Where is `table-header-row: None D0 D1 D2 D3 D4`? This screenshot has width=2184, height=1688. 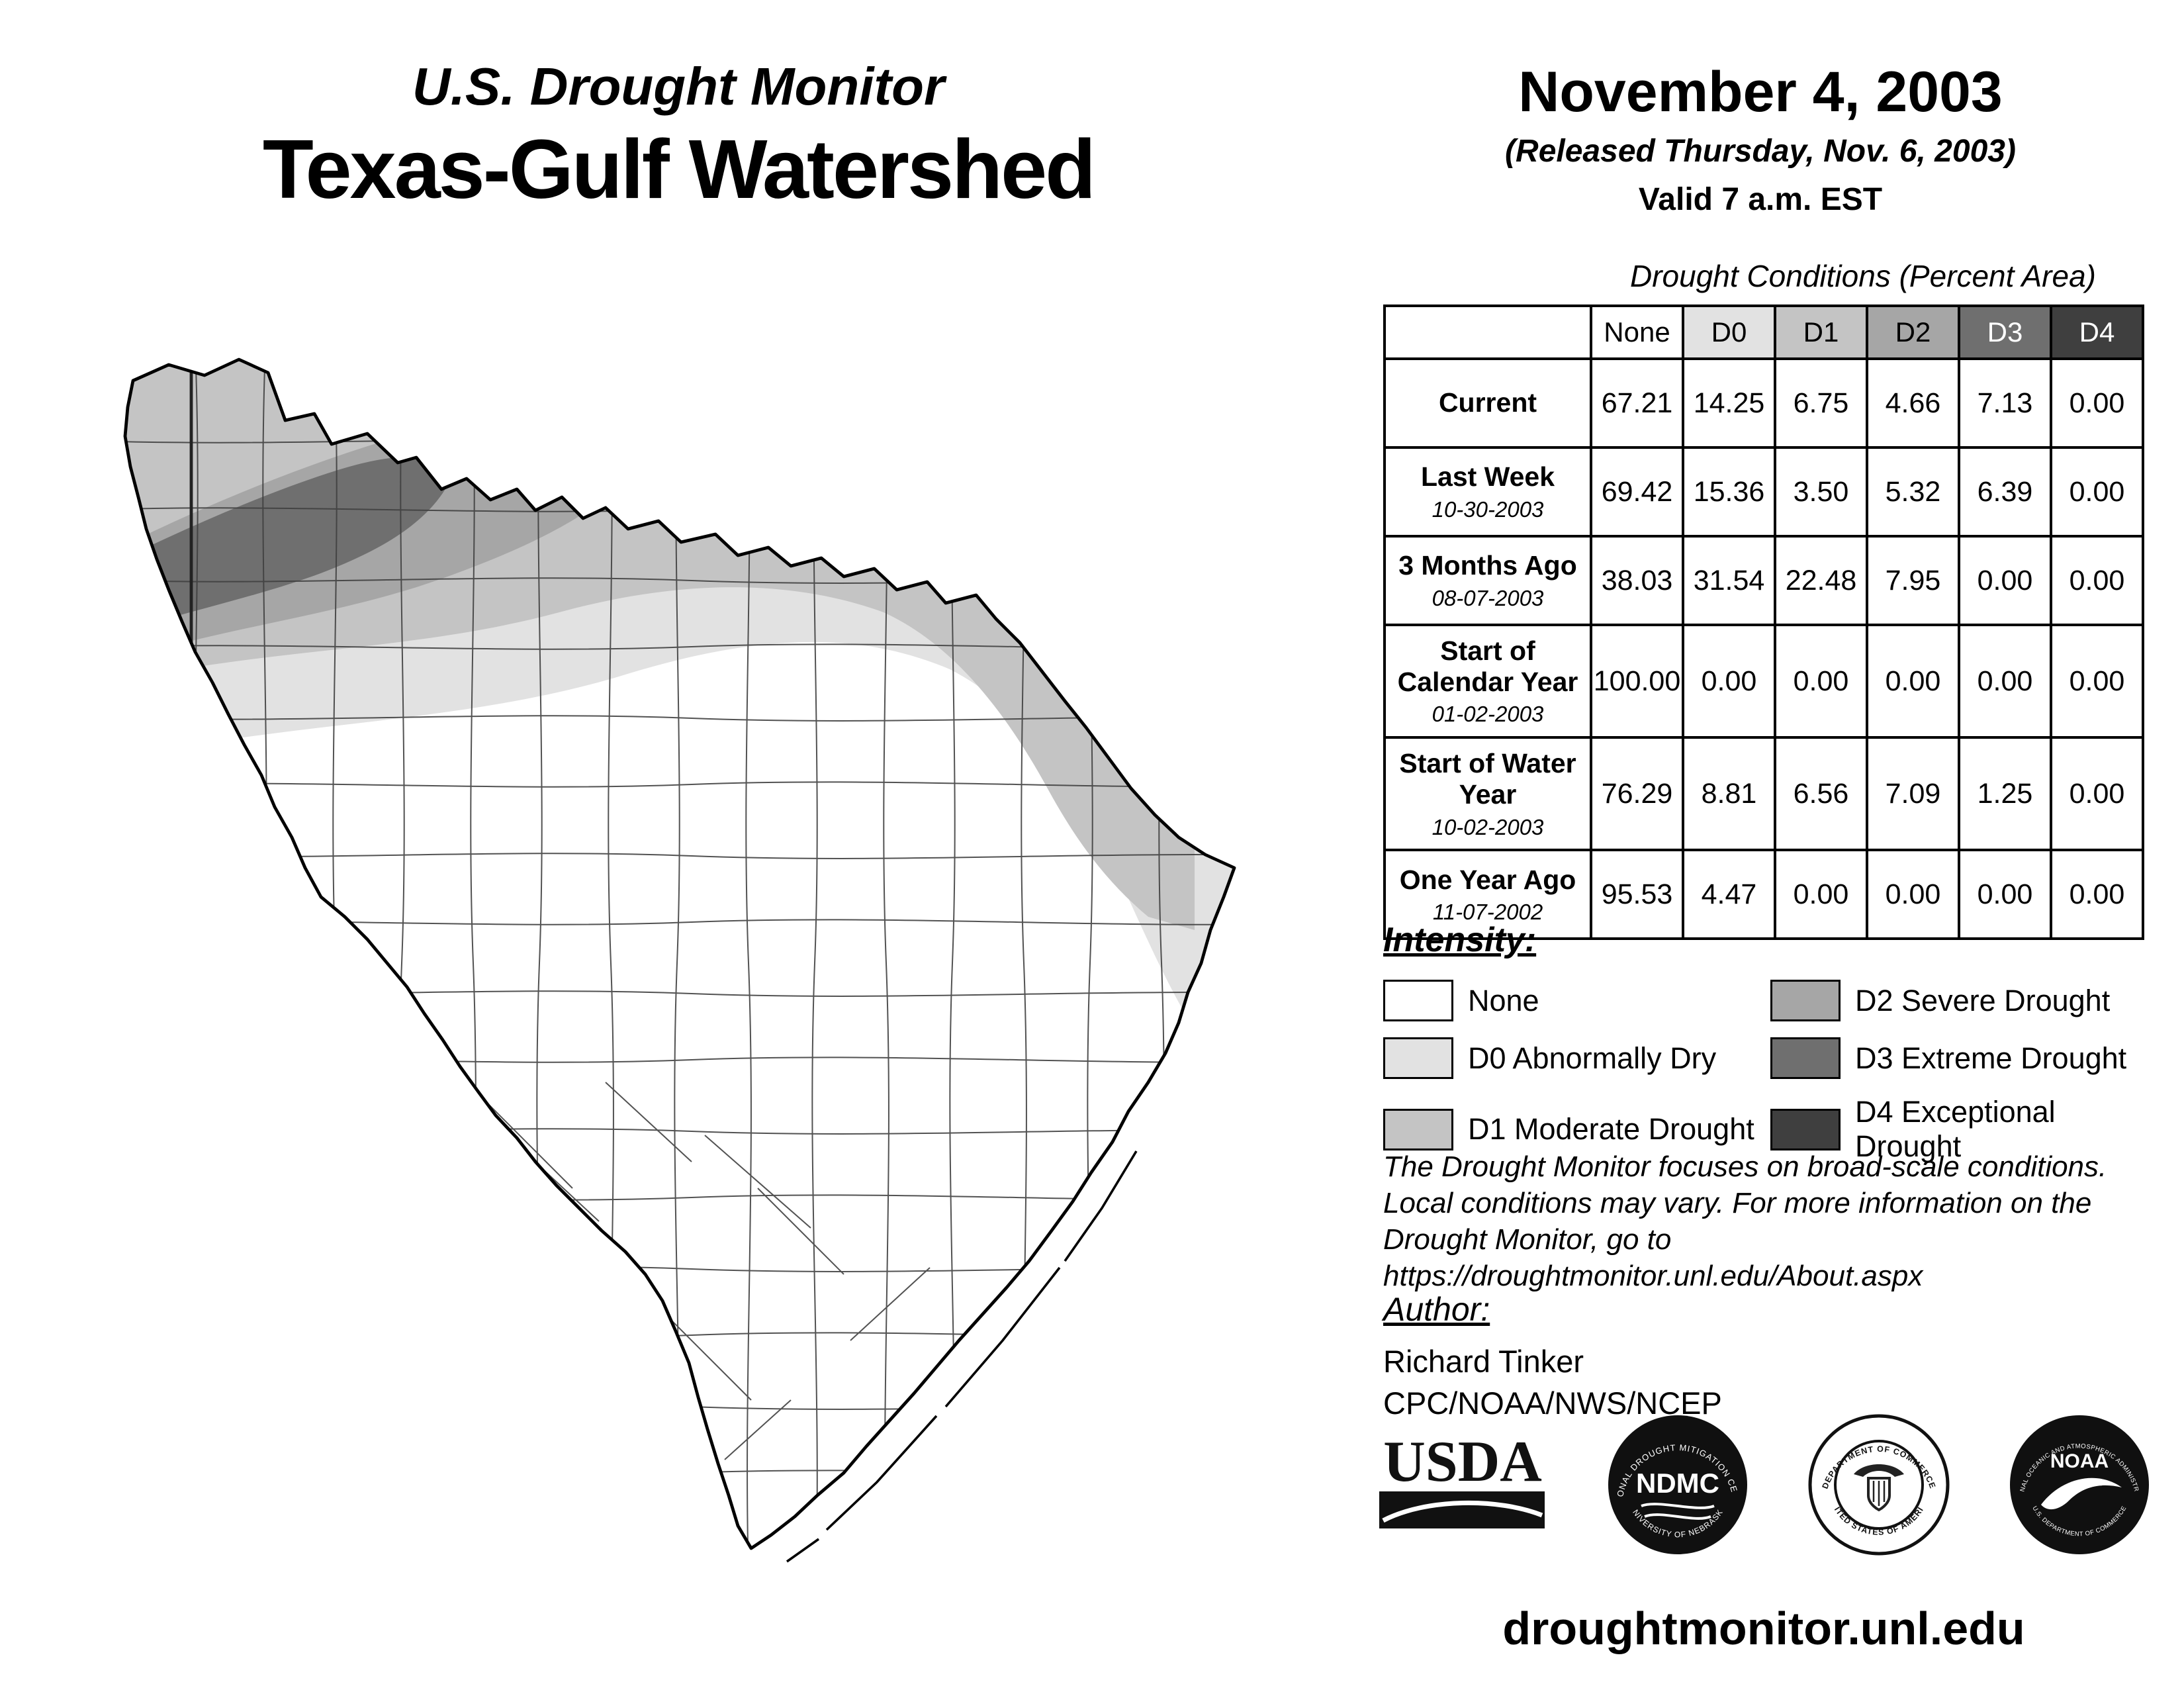
table-header-row: None D0 D1 D2 D3 D4 is located at coordinates (1763, 332).